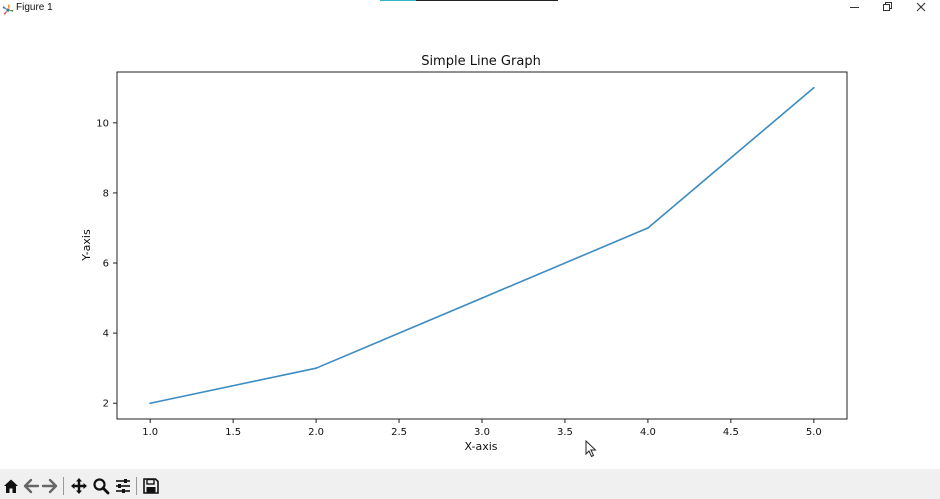  I want to click on x-tick-label-1: 1.5, so click(233, 432).